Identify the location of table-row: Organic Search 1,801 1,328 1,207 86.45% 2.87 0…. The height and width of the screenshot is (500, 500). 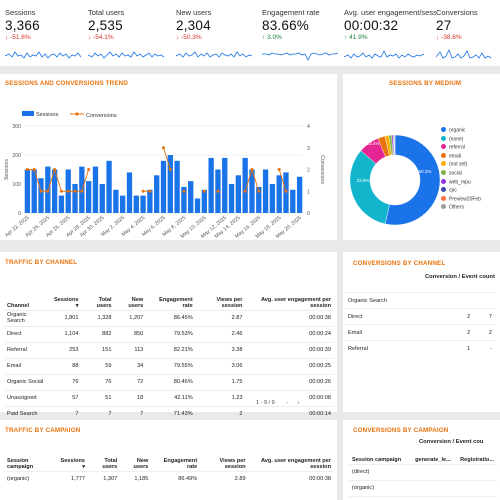
(169, 317).